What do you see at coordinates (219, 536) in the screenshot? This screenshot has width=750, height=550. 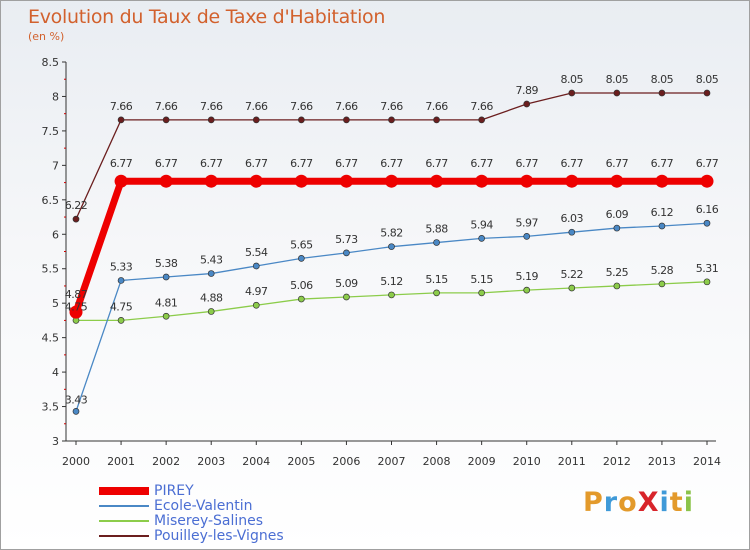 I see `legend-label: Pouilley-les-Vignes` at bounding box center [219, 536].